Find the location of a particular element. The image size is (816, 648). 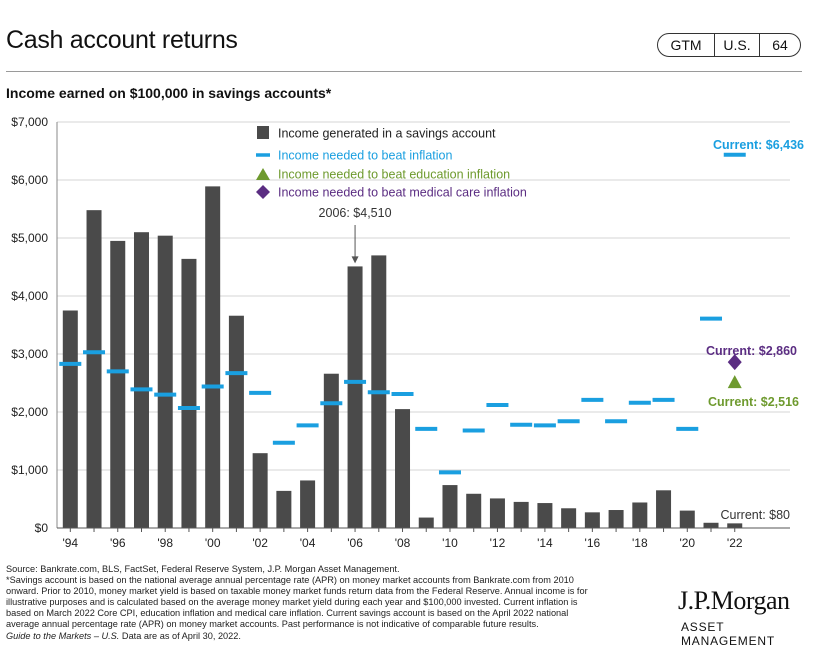

current-medical-label: Current: $2,860 is located at coordinates (751, 351).